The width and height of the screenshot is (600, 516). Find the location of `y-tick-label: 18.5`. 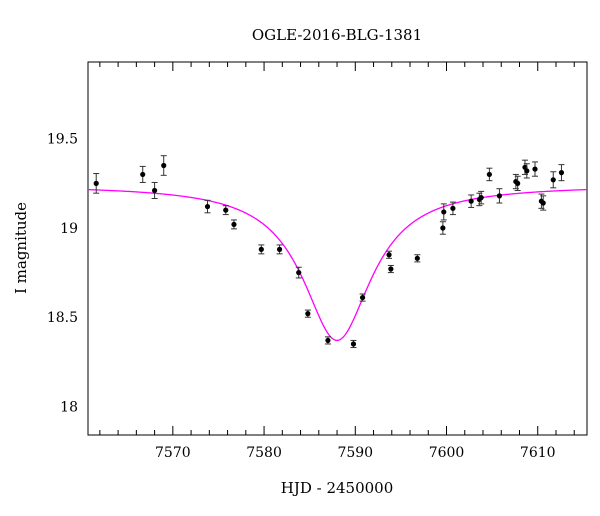

y-tick-label: 18.5 is located at coordinates (62, 318).